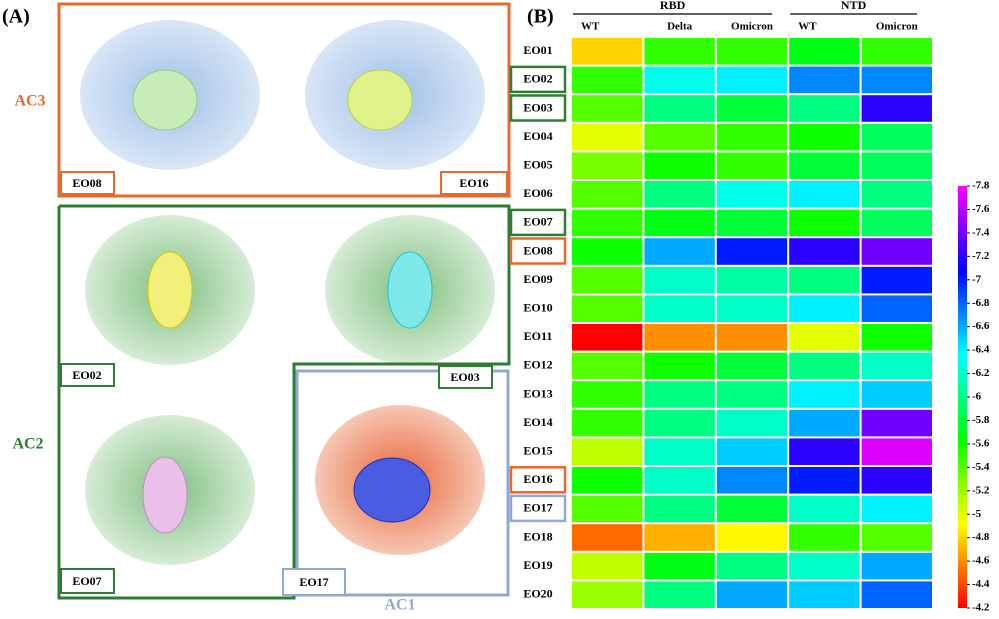 This screenshot has height=619, width=999. I want to click on colorbar-tick-label: -7.2, so click(981, 256).